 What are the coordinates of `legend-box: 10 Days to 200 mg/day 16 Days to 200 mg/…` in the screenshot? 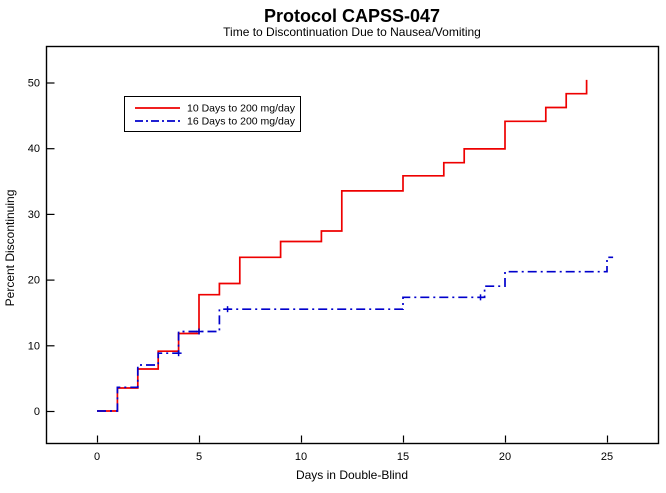 It's located at (212, 114).